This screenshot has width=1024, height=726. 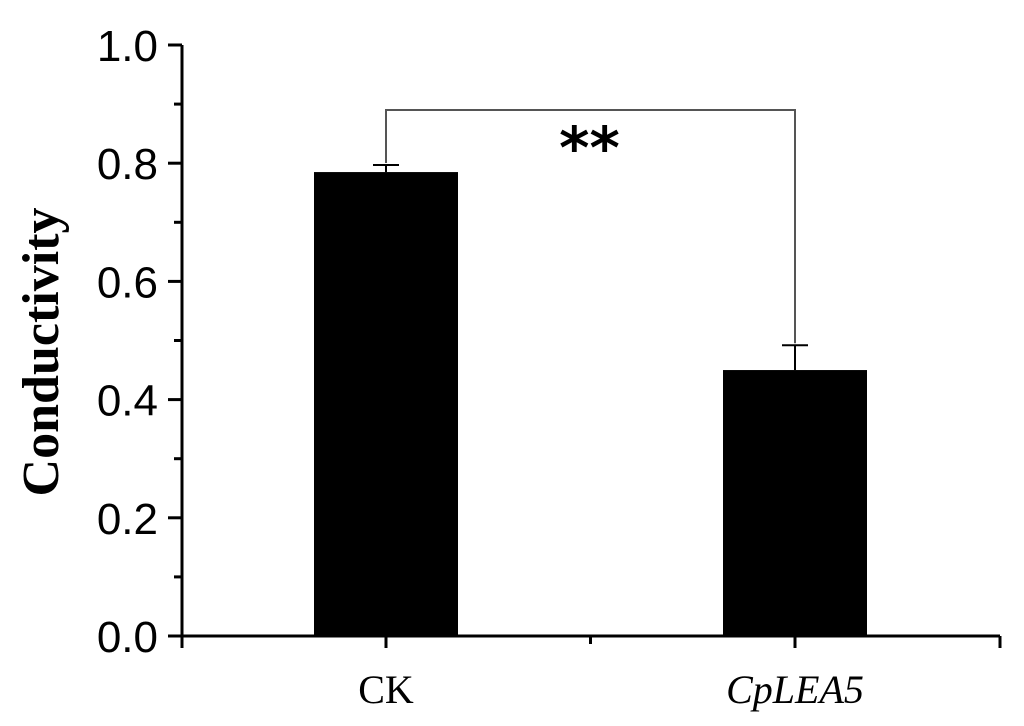 I want to click on y-tick-label: 0.2, so click(x=127, y=519).